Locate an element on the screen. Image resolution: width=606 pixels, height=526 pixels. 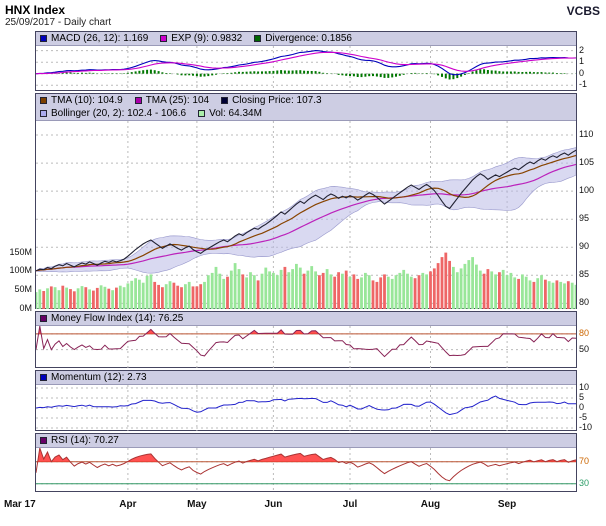
volume-tick-label: 50M is located at coordinates (23, 289).